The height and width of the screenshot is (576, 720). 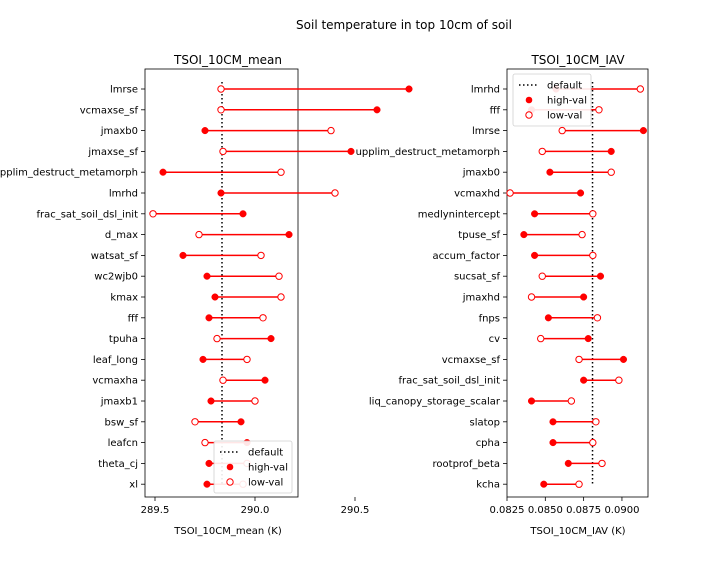 I want to click on x-tick-label-mean: 289.5, so click(x=155, y=510).